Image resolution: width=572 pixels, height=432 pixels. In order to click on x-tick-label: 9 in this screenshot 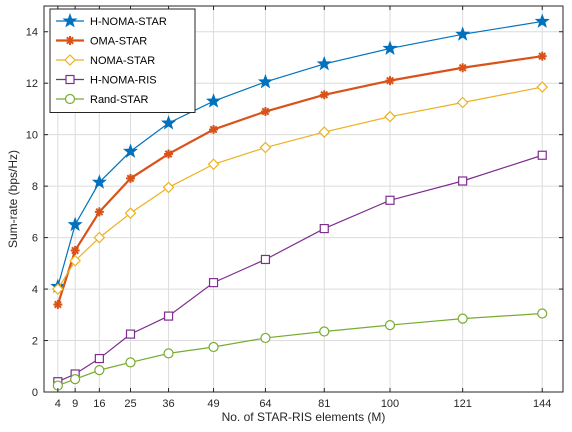, I will do `click(75, 404)`.